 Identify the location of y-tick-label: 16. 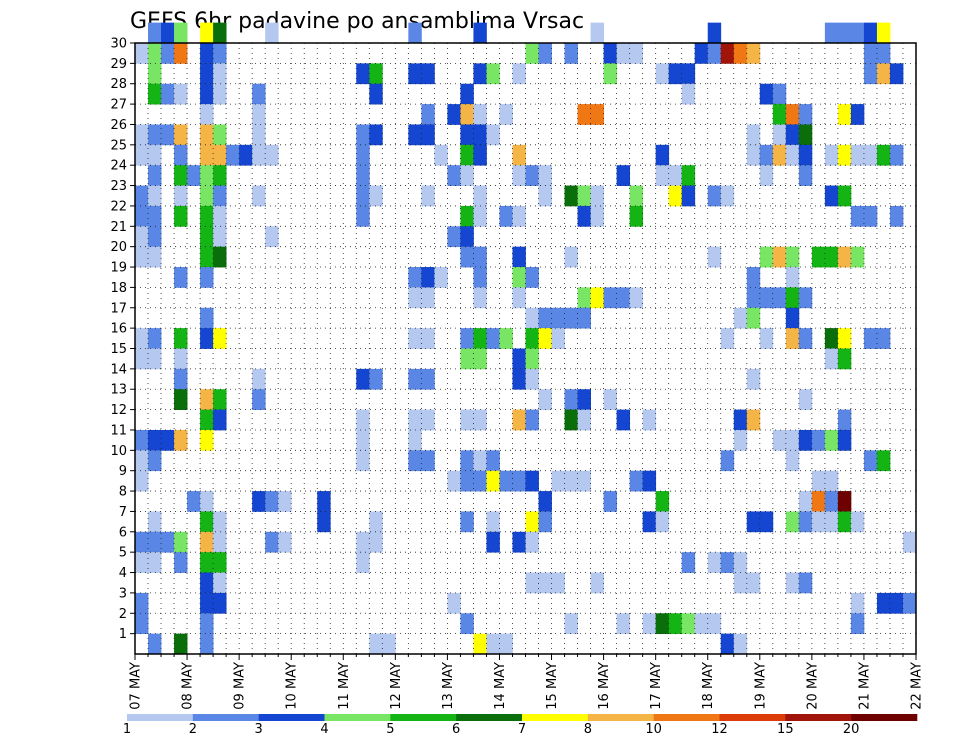
(118, 329).